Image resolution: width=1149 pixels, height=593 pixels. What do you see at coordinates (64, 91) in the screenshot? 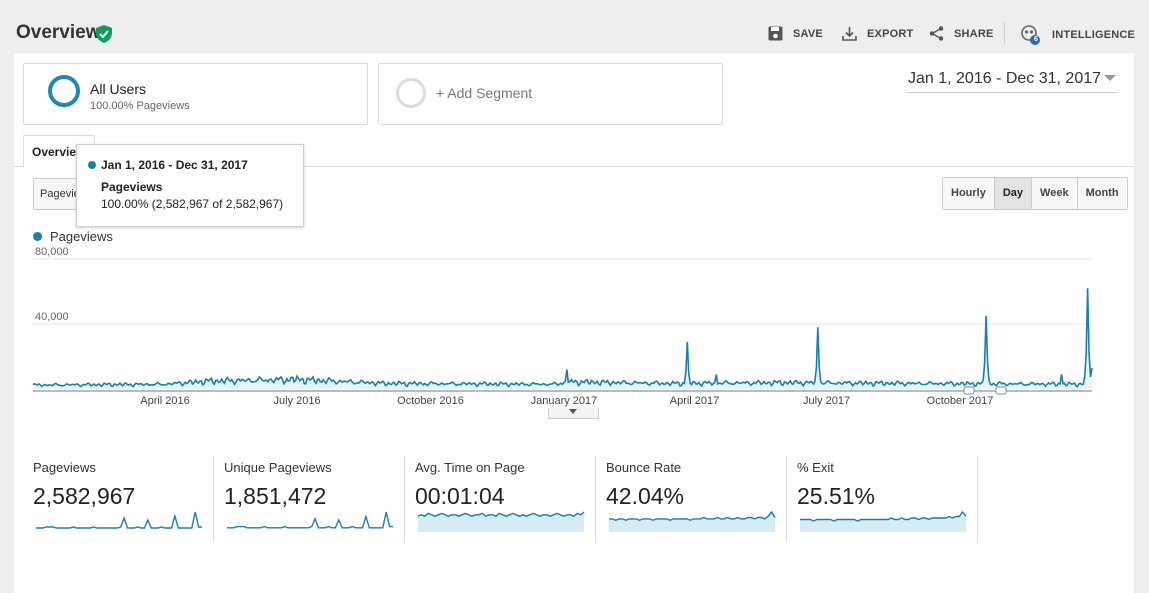
I see `segment-ring-icon` at bounding box center [64, 91].